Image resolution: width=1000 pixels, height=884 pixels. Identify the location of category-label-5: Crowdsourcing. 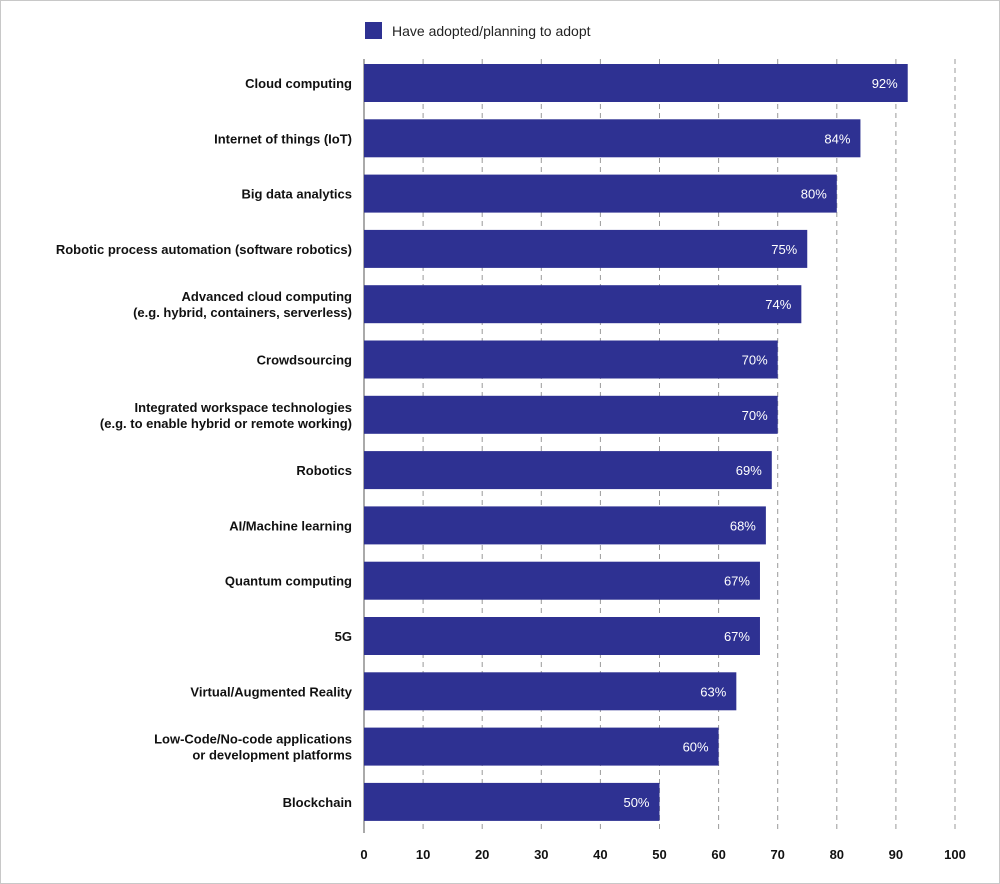
(304, 360).